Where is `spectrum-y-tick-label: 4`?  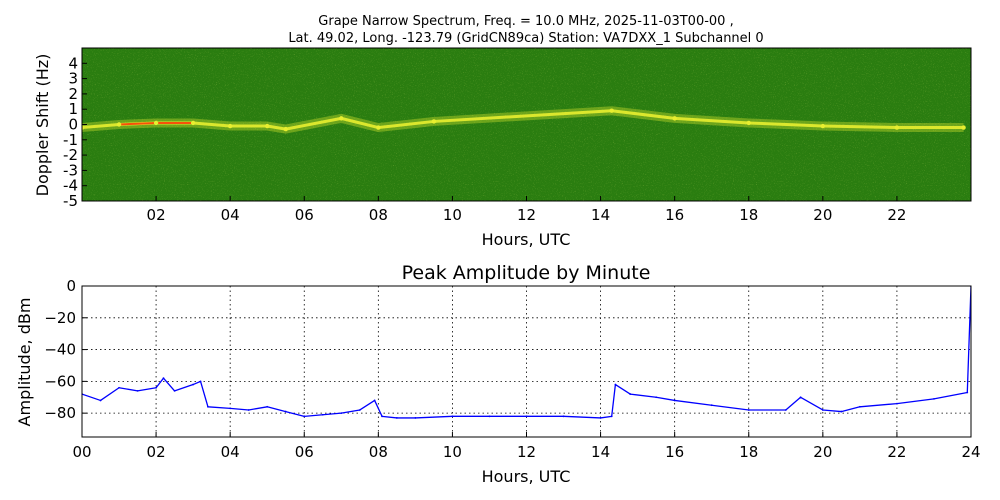 spectrum-y-tick-label: 4 is located at coordinates (73, 63).